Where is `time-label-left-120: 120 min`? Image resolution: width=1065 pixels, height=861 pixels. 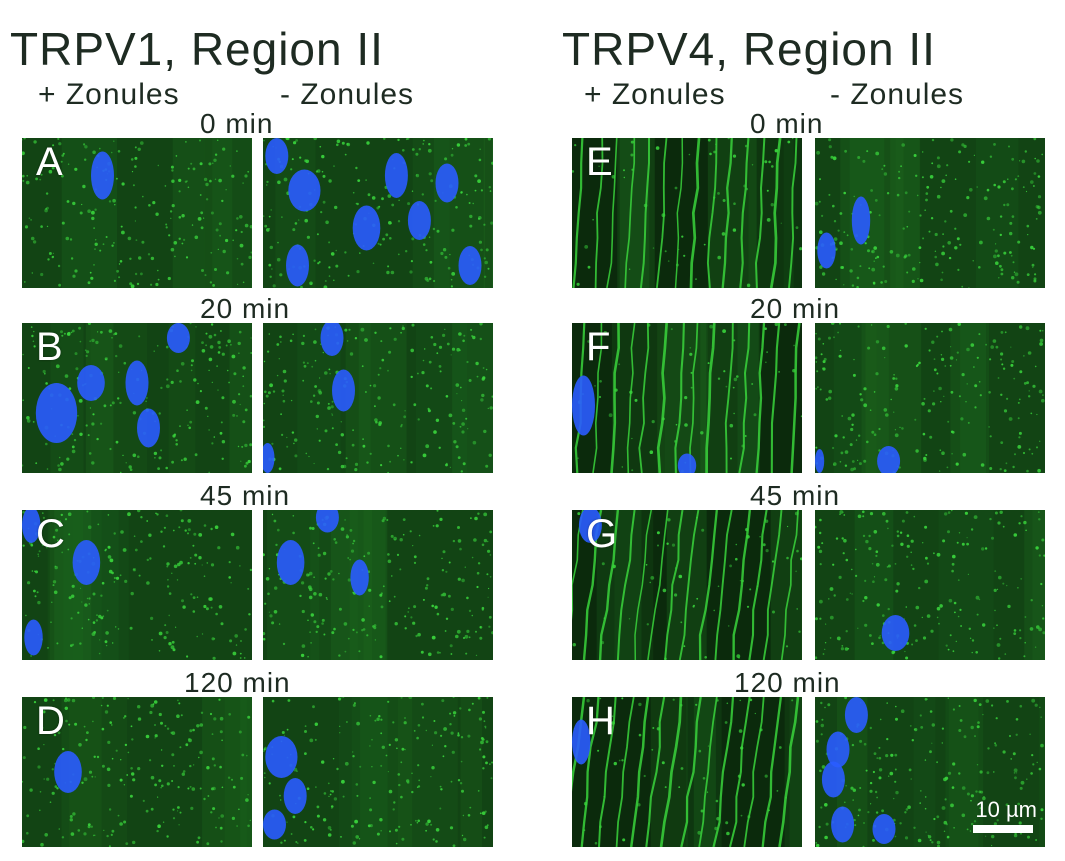
time-label-left-120: 120 min is located at coordinates (237, 683).